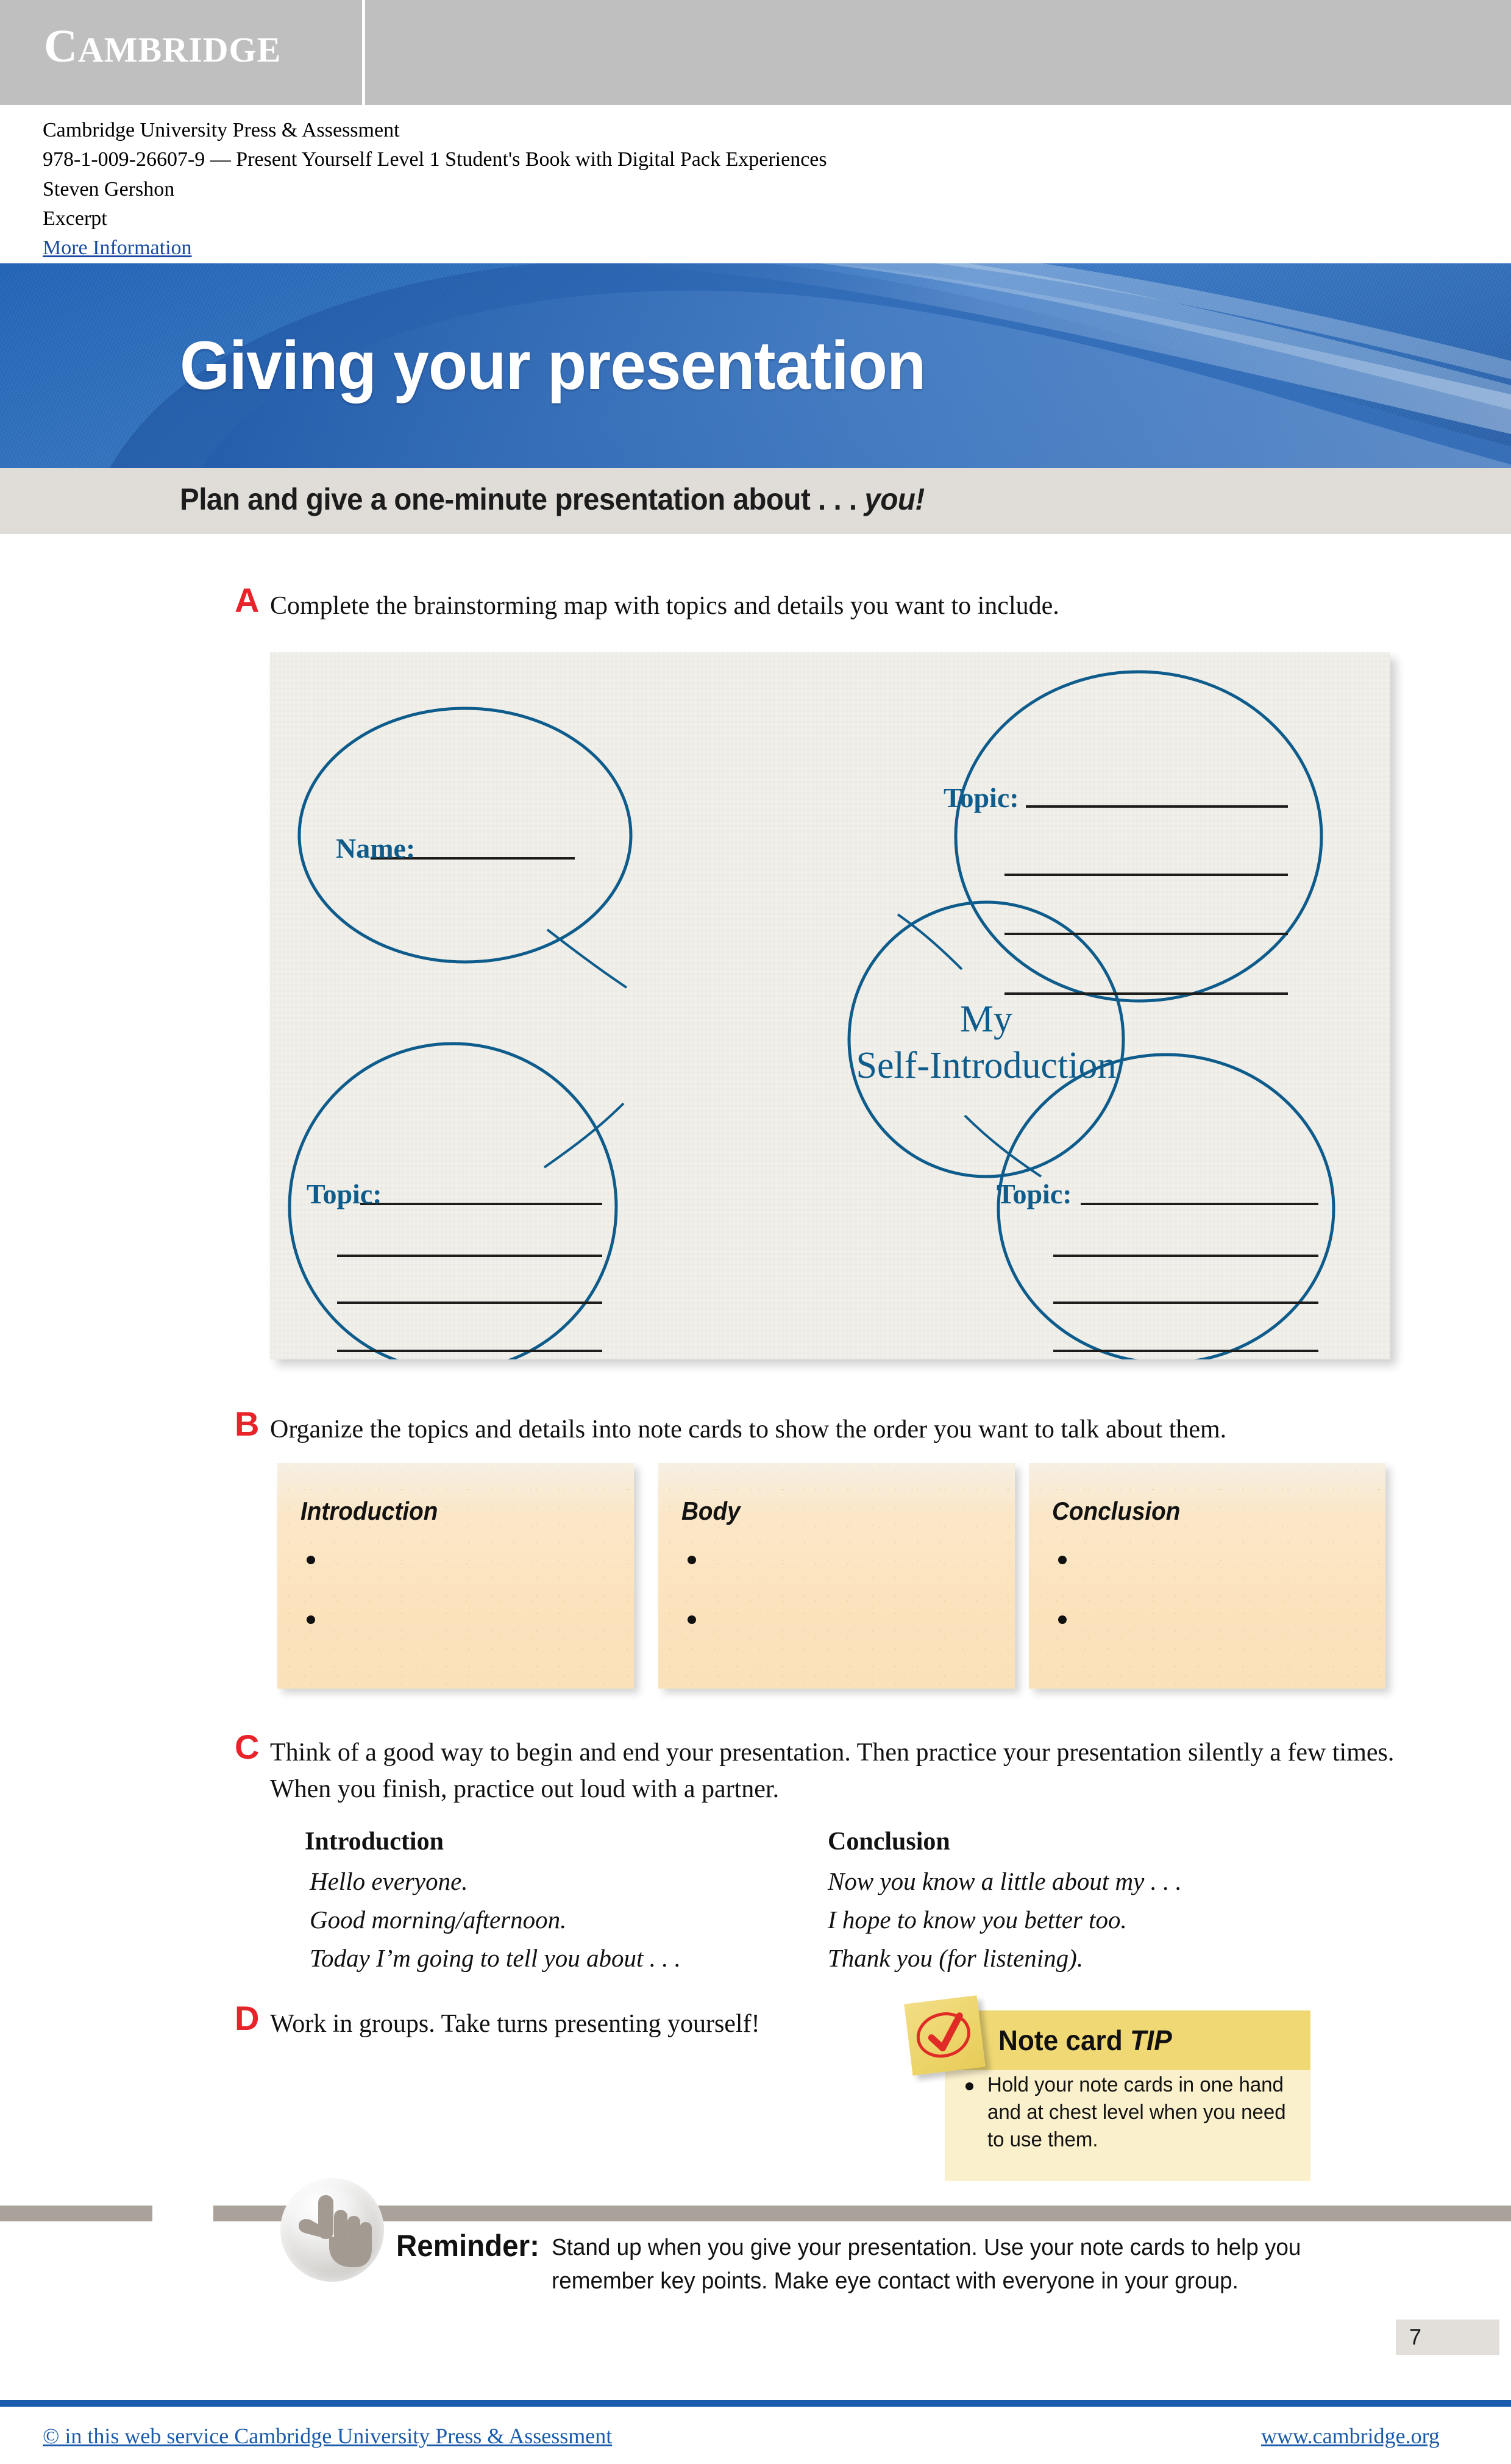 The image size is (1511, 2464). Describe the element at coordinates (76, 2213) in the screenshot. I see `reminder-rule-left` at that location.